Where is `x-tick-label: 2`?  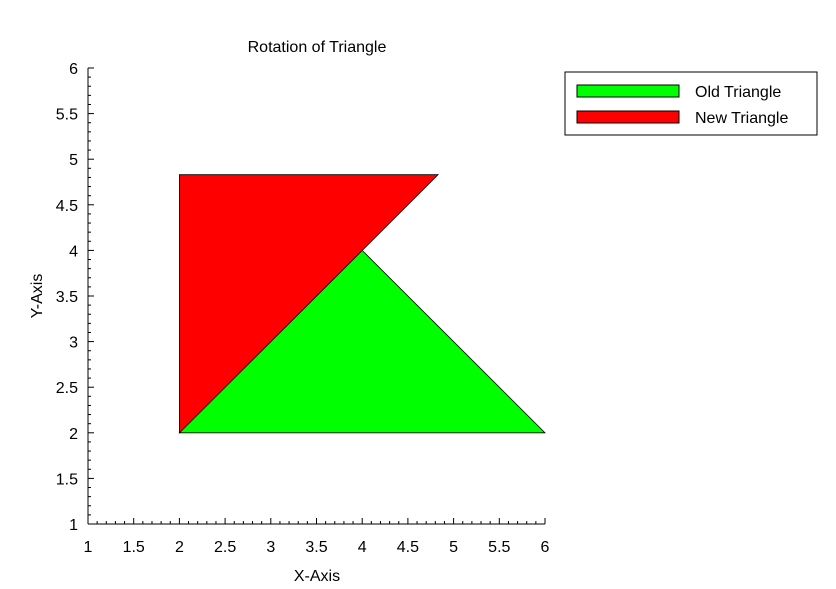
x-tick-label: 2 is located at coordinates (179, 547).